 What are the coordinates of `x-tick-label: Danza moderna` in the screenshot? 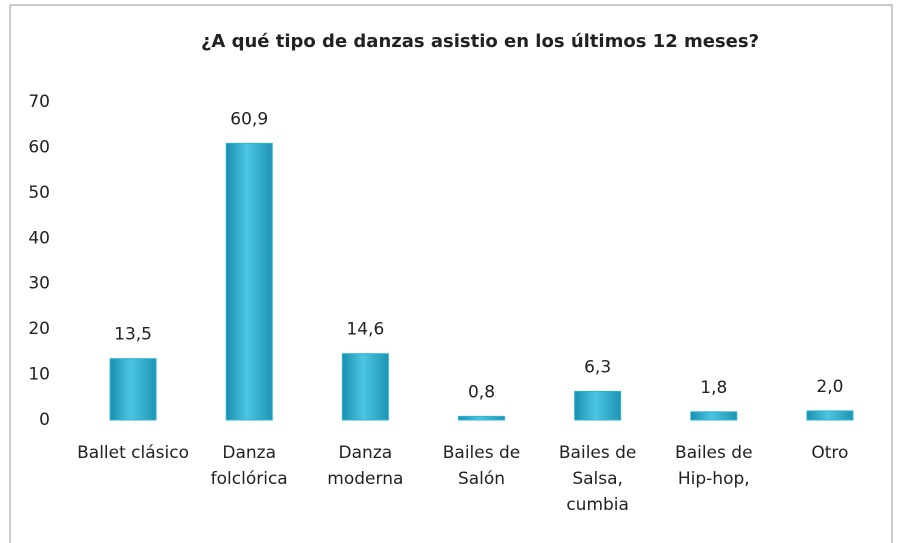 It's located at (365, 466).